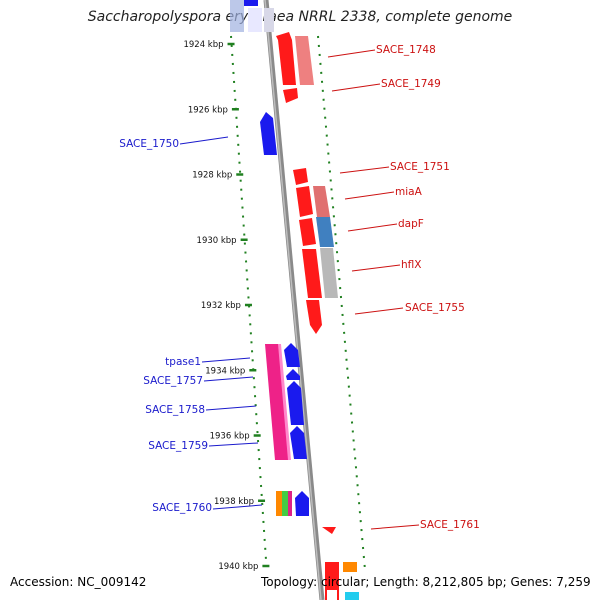 The image size is (600, 600). I want to click on gene-partial-blue, so click(251, 3).